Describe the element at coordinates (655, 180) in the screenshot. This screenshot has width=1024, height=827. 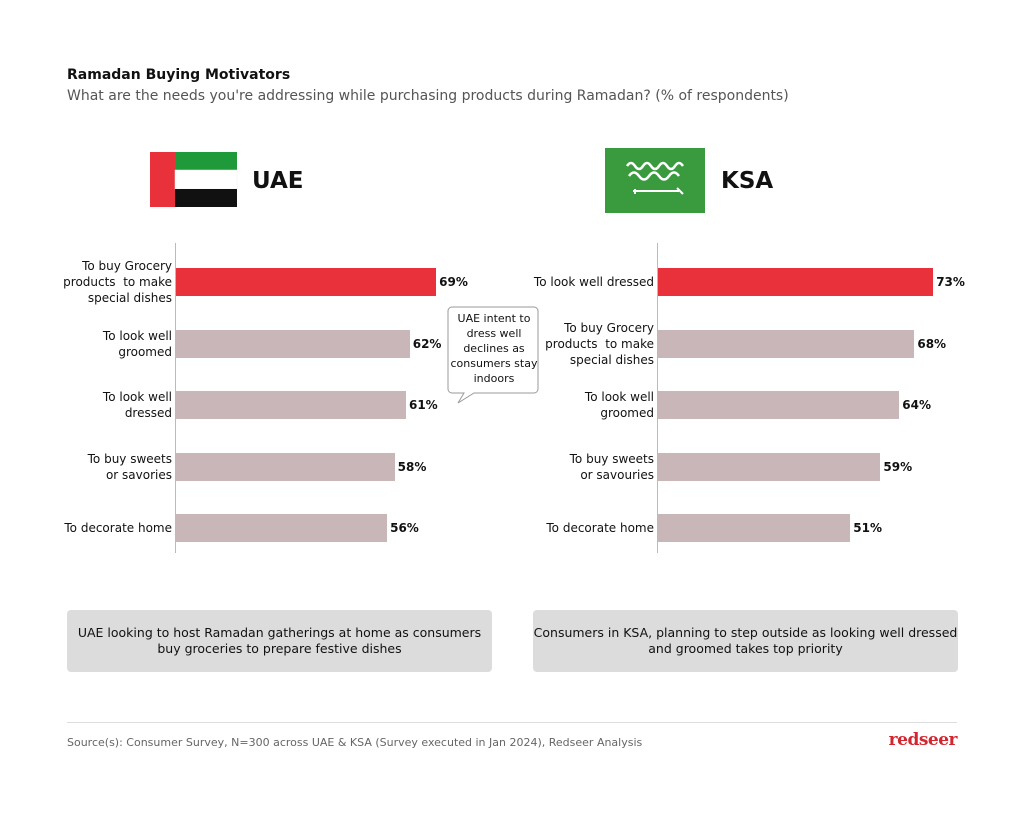
I see `ksa-flag` at that location.